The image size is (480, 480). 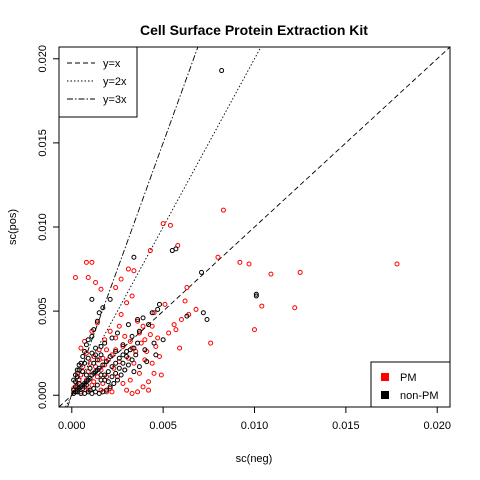 I want to click on x-axis-label: sc(neg), so click(x=254, y=459).